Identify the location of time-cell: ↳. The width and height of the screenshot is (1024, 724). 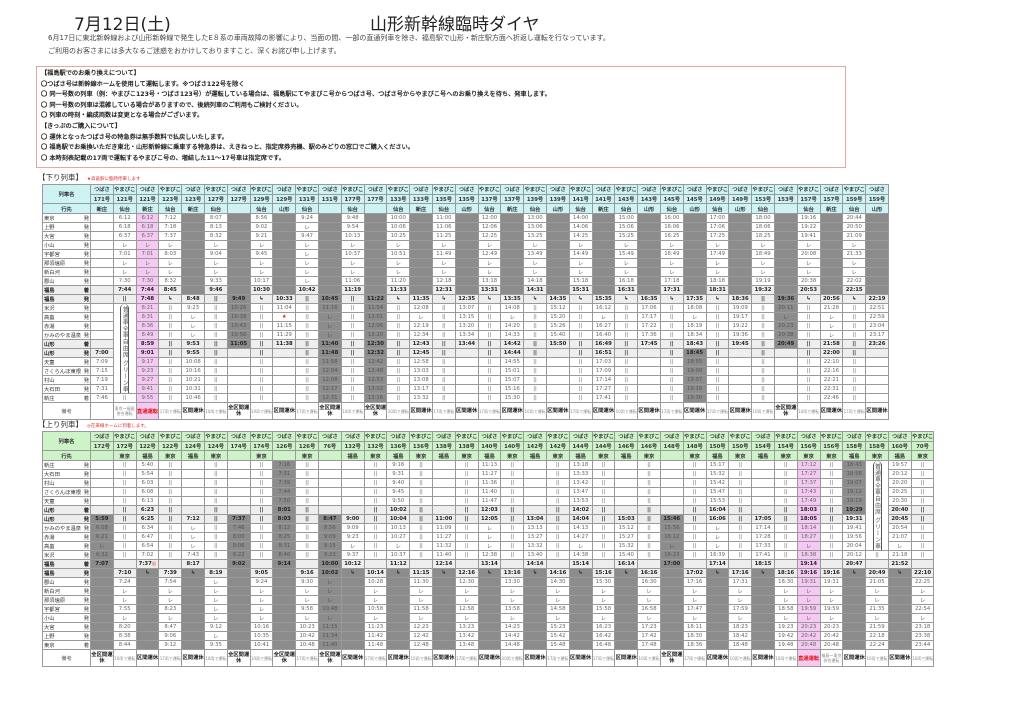
(443, 573).